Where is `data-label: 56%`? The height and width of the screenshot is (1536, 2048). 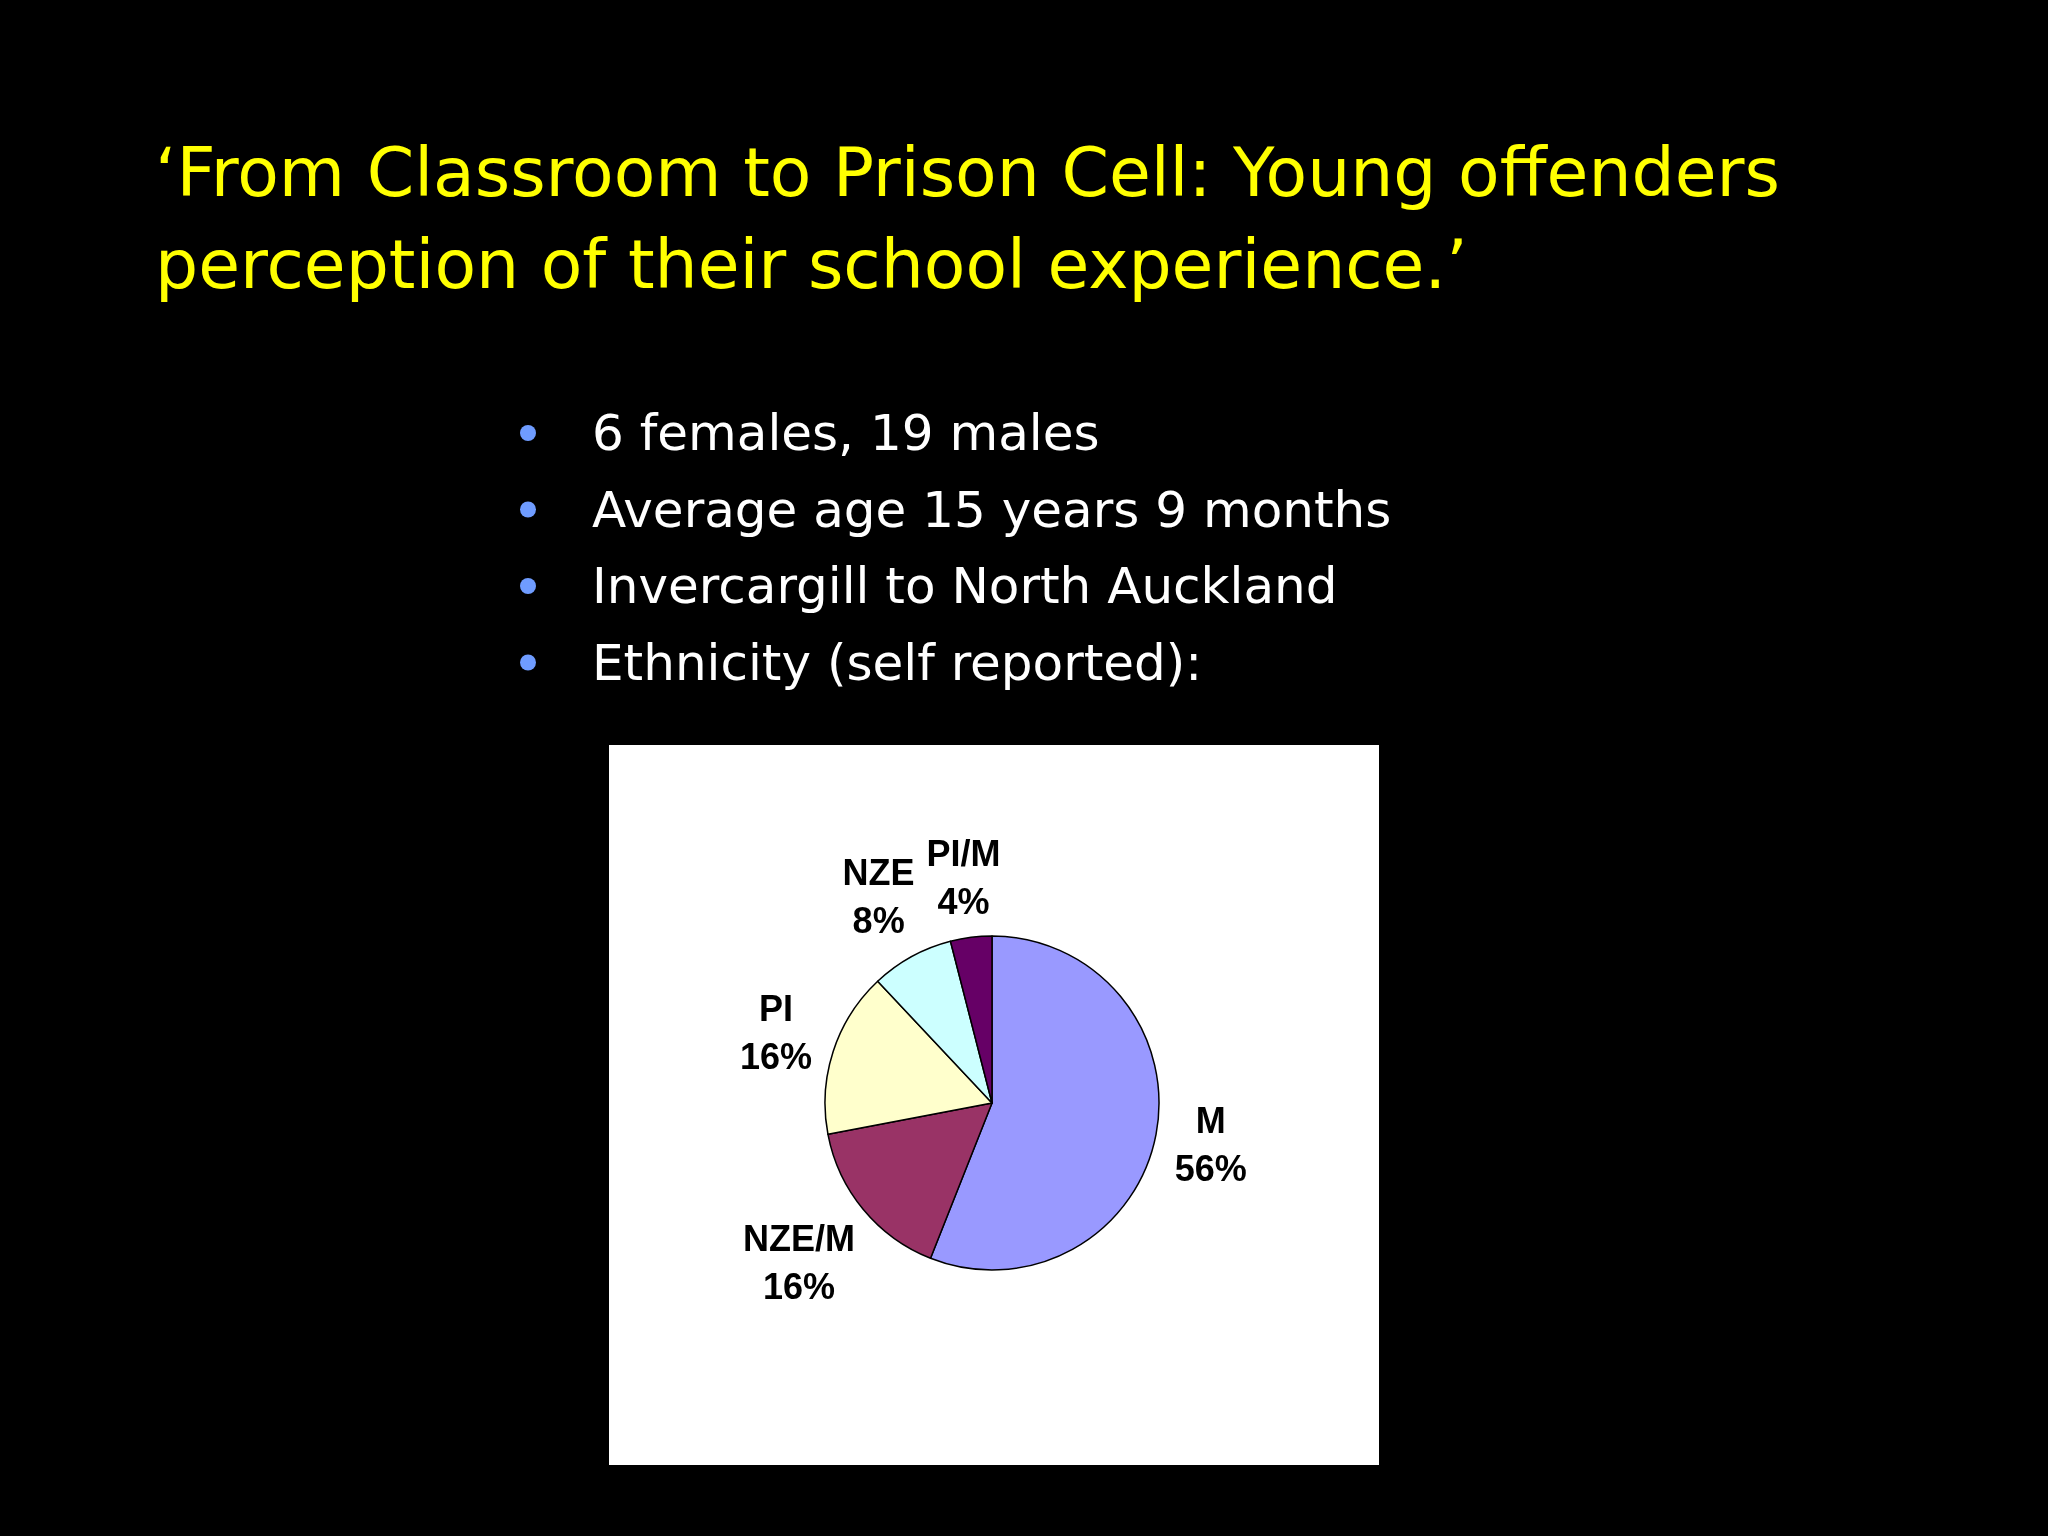
data-label: 56% is located at coordinates (1210, 1169).